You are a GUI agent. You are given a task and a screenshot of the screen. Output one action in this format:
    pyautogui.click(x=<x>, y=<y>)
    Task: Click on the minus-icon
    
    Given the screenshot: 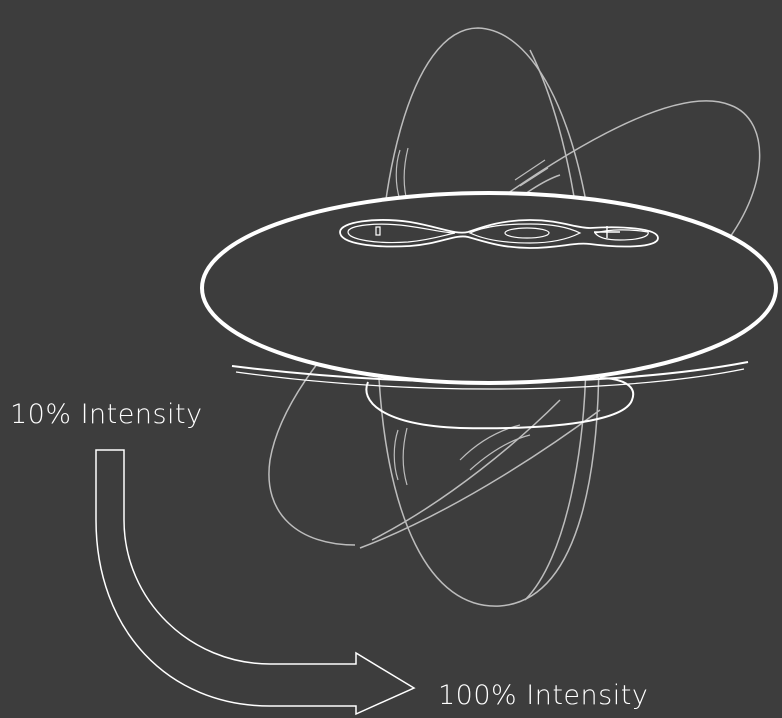 What is the action you would take?
    pyautogui.click(x=378, y=231)
    